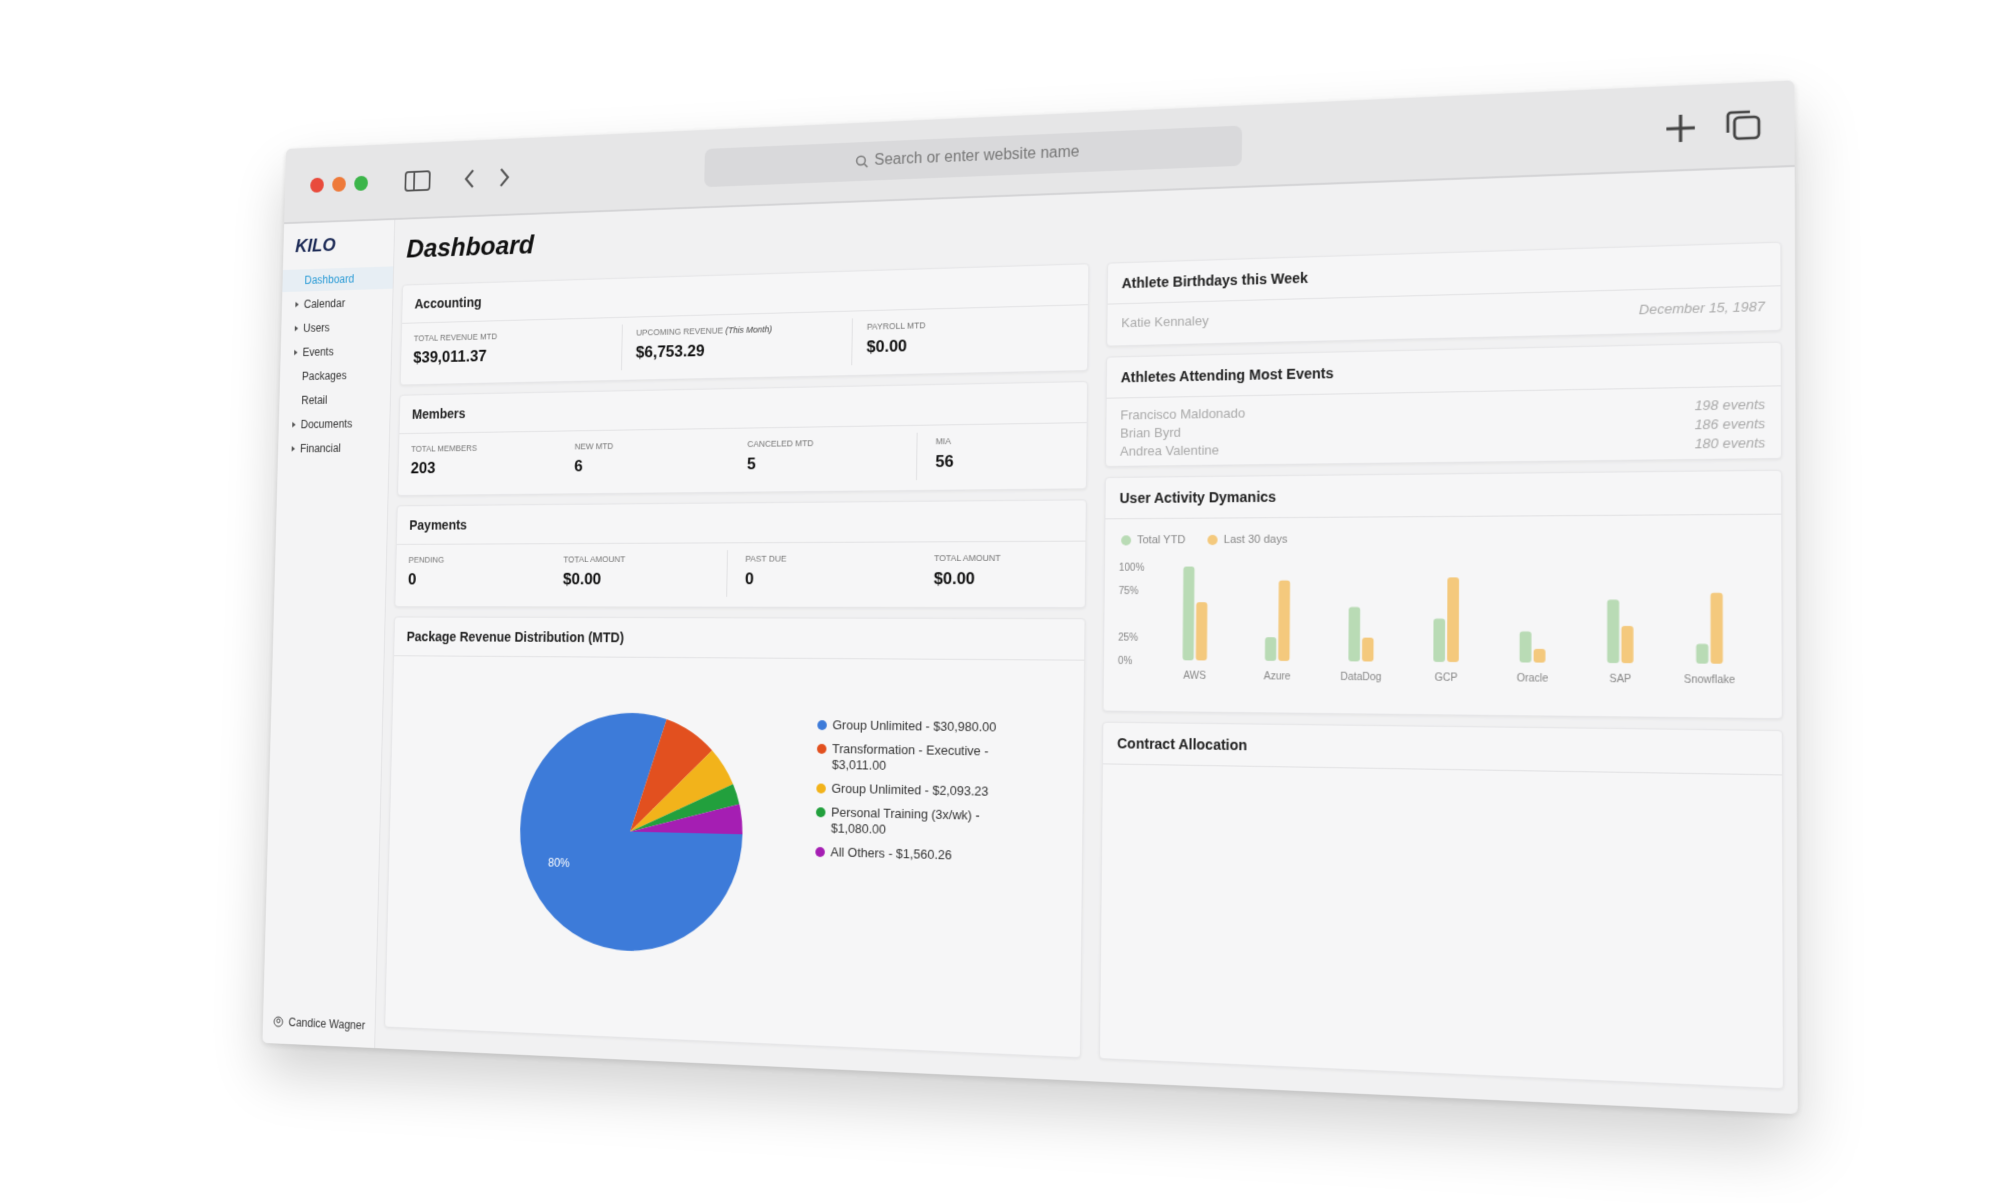  What do you see at coordinates (474, 179) in the screenshot?
I see `nav-icons` at bounding box center [474, 179].